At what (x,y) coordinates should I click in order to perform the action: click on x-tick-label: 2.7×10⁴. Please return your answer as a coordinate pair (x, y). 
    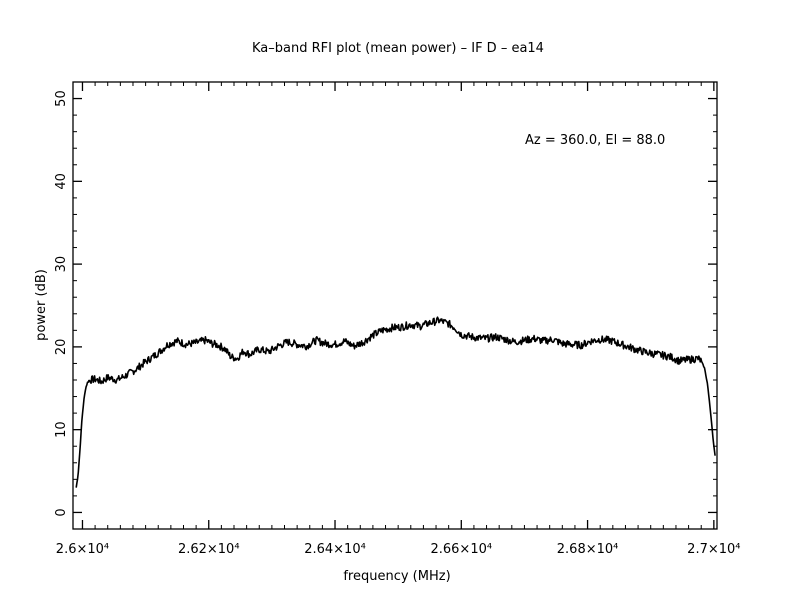
    Looking at the image, I should click on (713, 549).